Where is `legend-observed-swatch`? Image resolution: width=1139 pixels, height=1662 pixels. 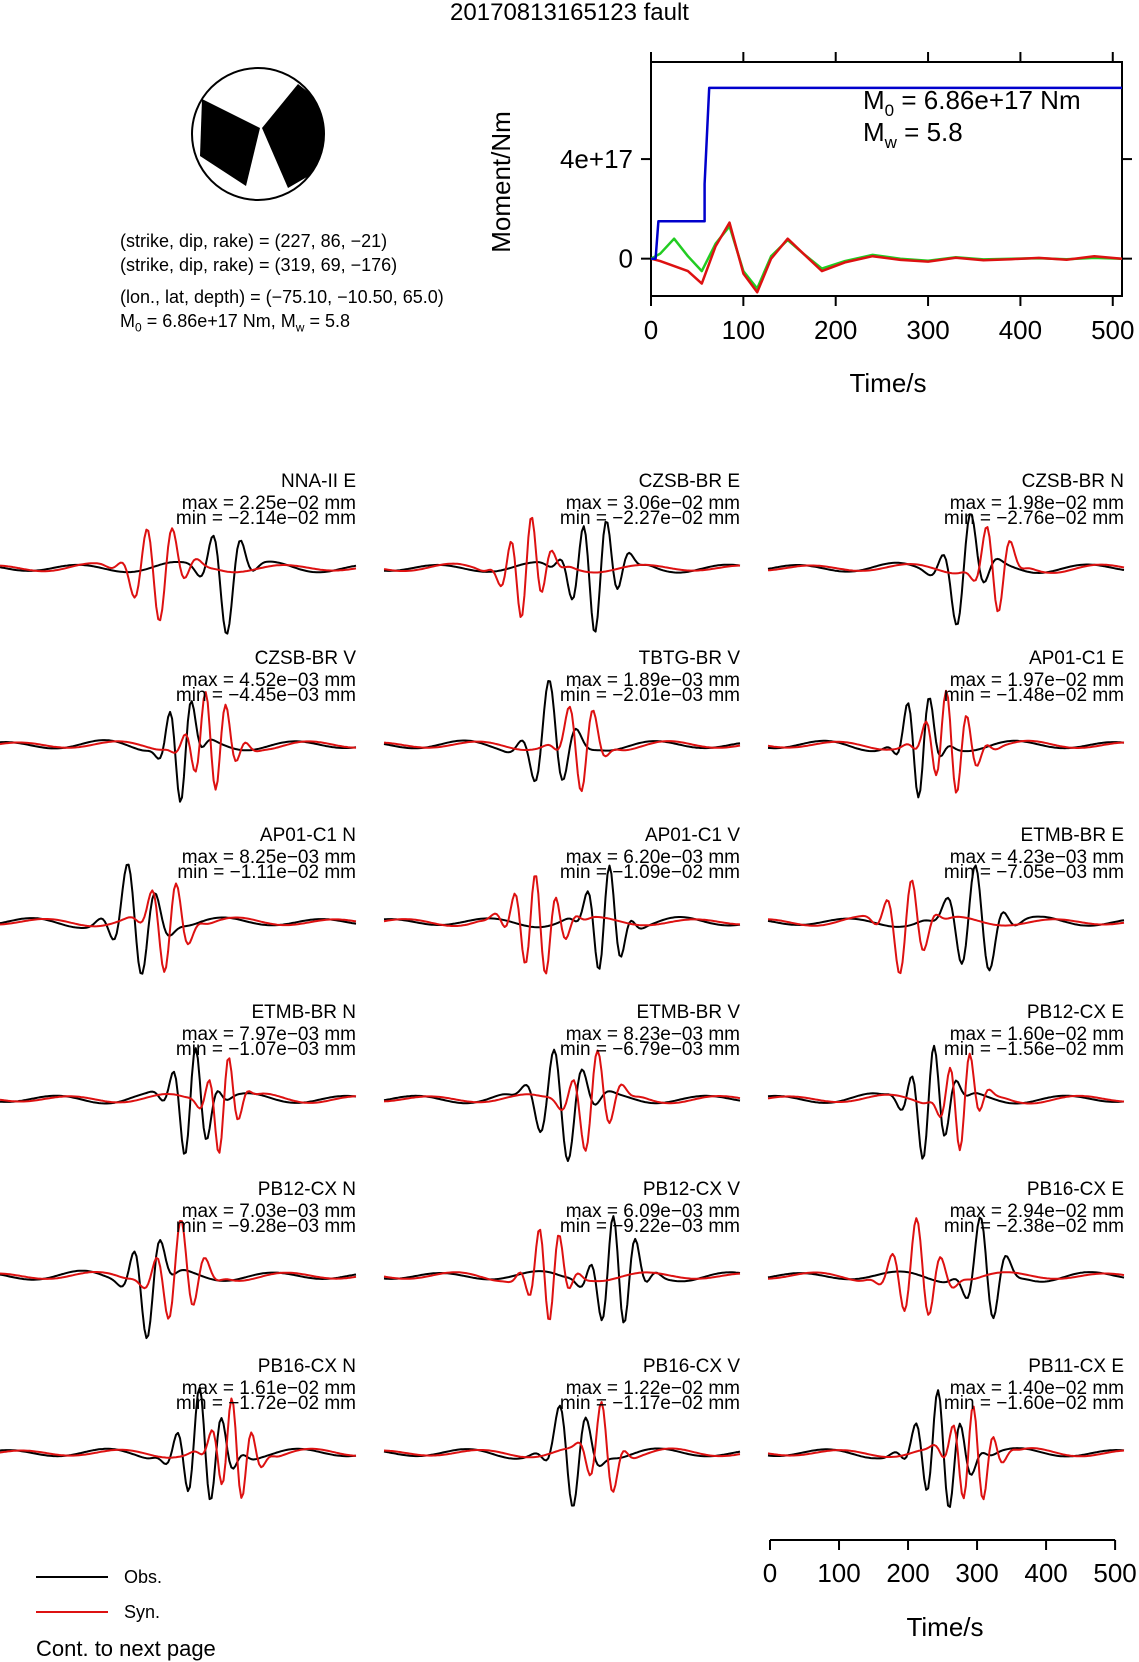
legend-observed-swatch is located at coordinates (72, 1577).